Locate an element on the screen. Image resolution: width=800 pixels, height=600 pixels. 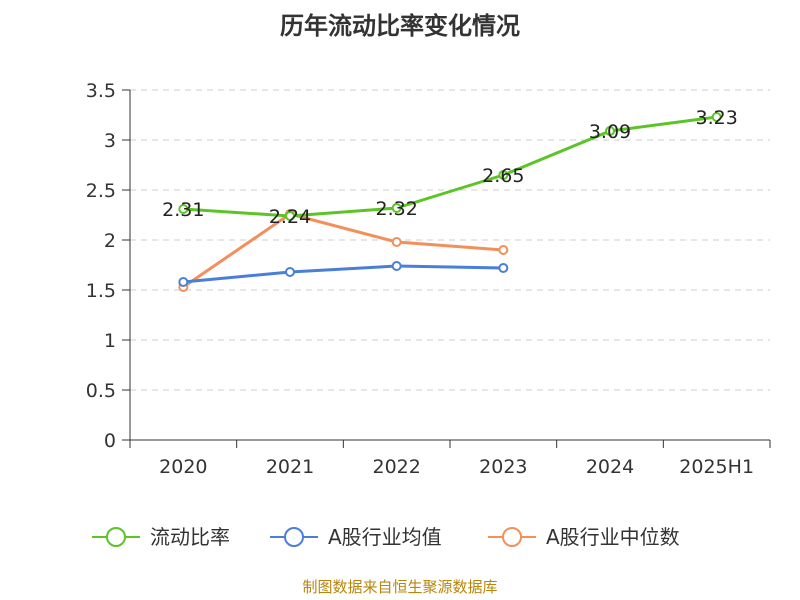
y-tick-label: 2.5 is located at coordinates (101, 191).